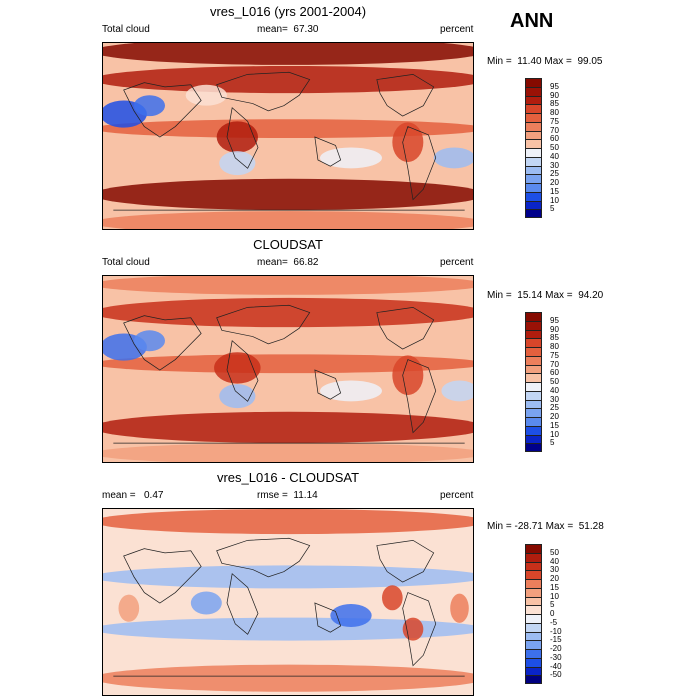  What do you see at coordinates (287, 495) in the screenshot?
I see `panel3-rmse-label: rmse = 11.14` at bounding box center [287, 495].